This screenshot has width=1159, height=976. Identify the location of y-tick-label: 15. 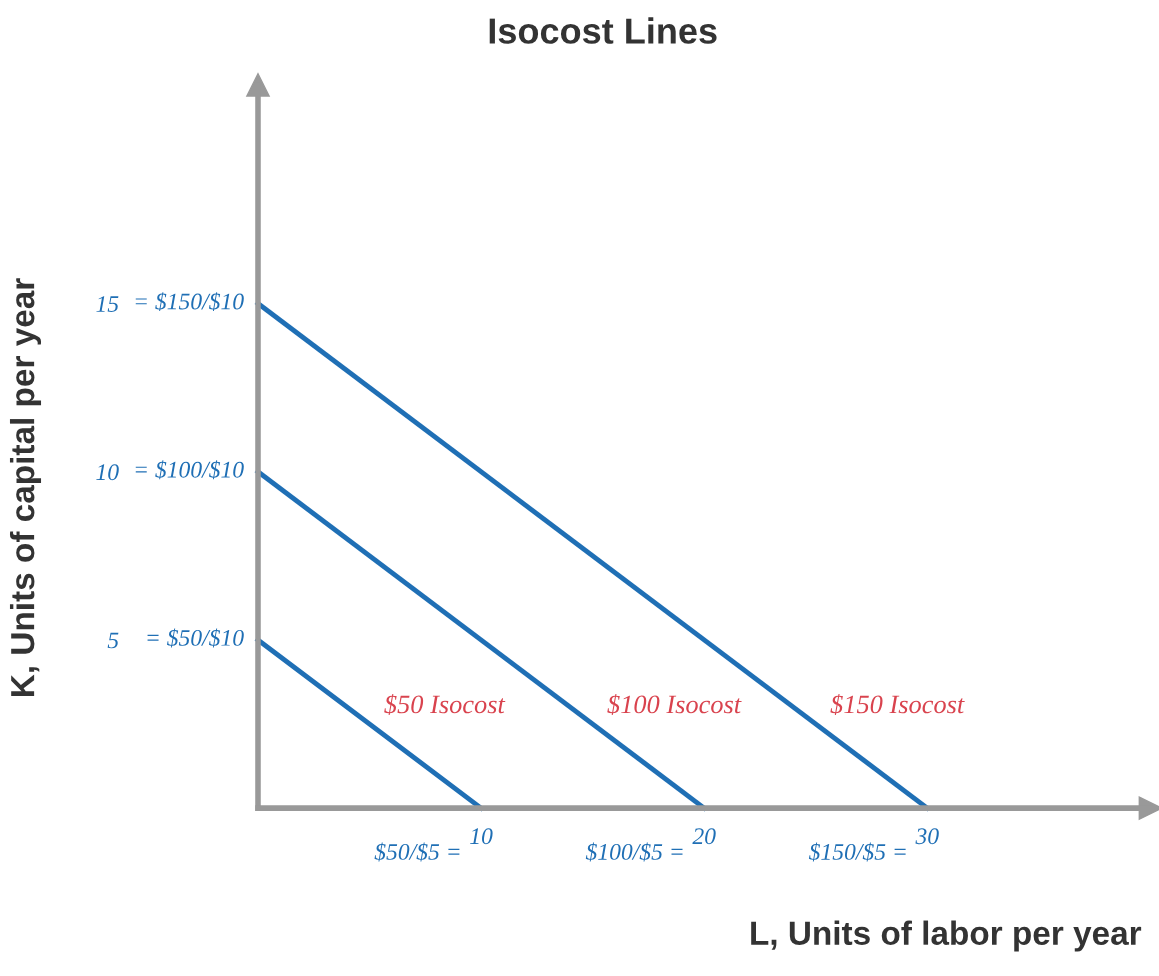
(107, 304).